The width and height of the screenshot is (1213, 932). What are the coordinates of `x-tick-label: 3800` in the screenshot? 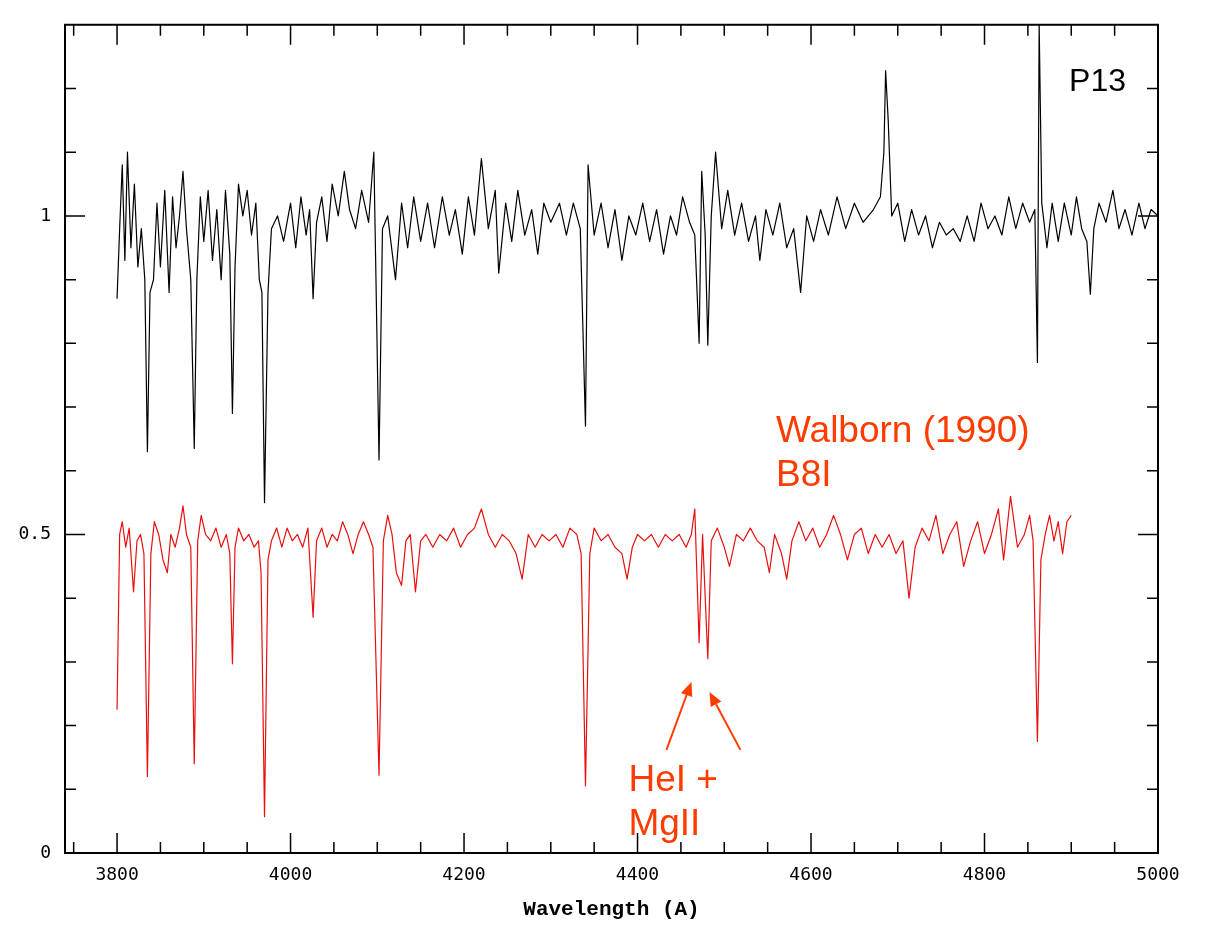 It's located at (117, 874).